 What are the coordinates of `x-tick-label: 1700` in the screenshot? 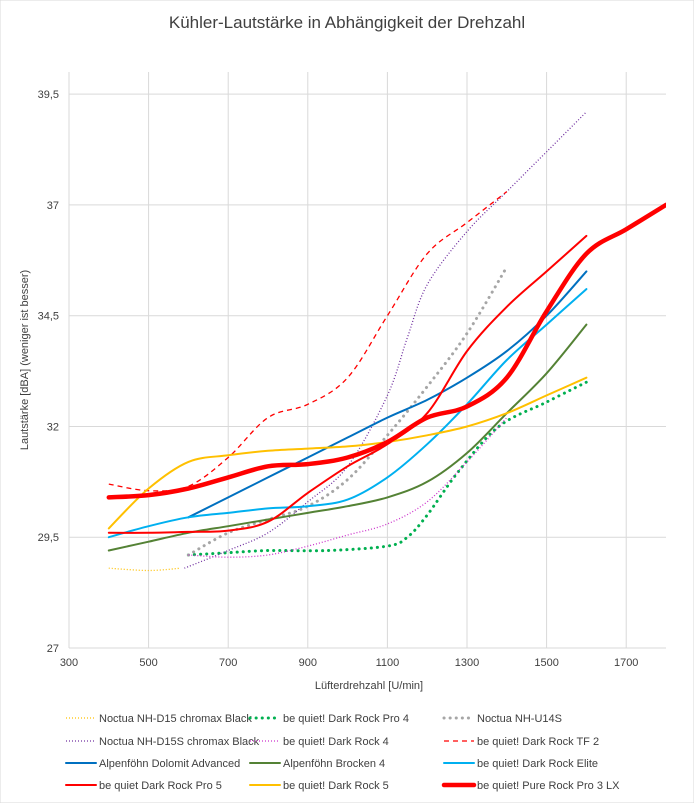 It's located at (626, 663).